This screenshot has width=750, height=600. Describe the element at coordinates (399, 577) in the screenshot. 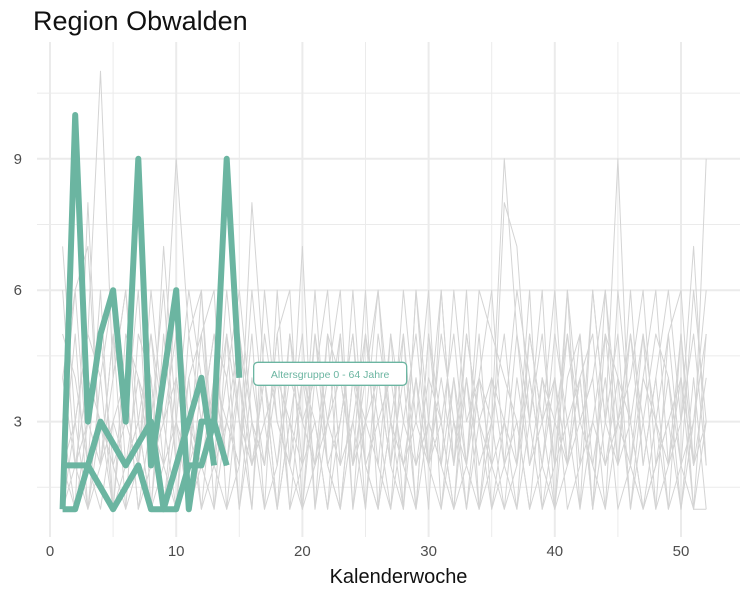

I see `x-axis-title: Kalenderwoche` at that location.